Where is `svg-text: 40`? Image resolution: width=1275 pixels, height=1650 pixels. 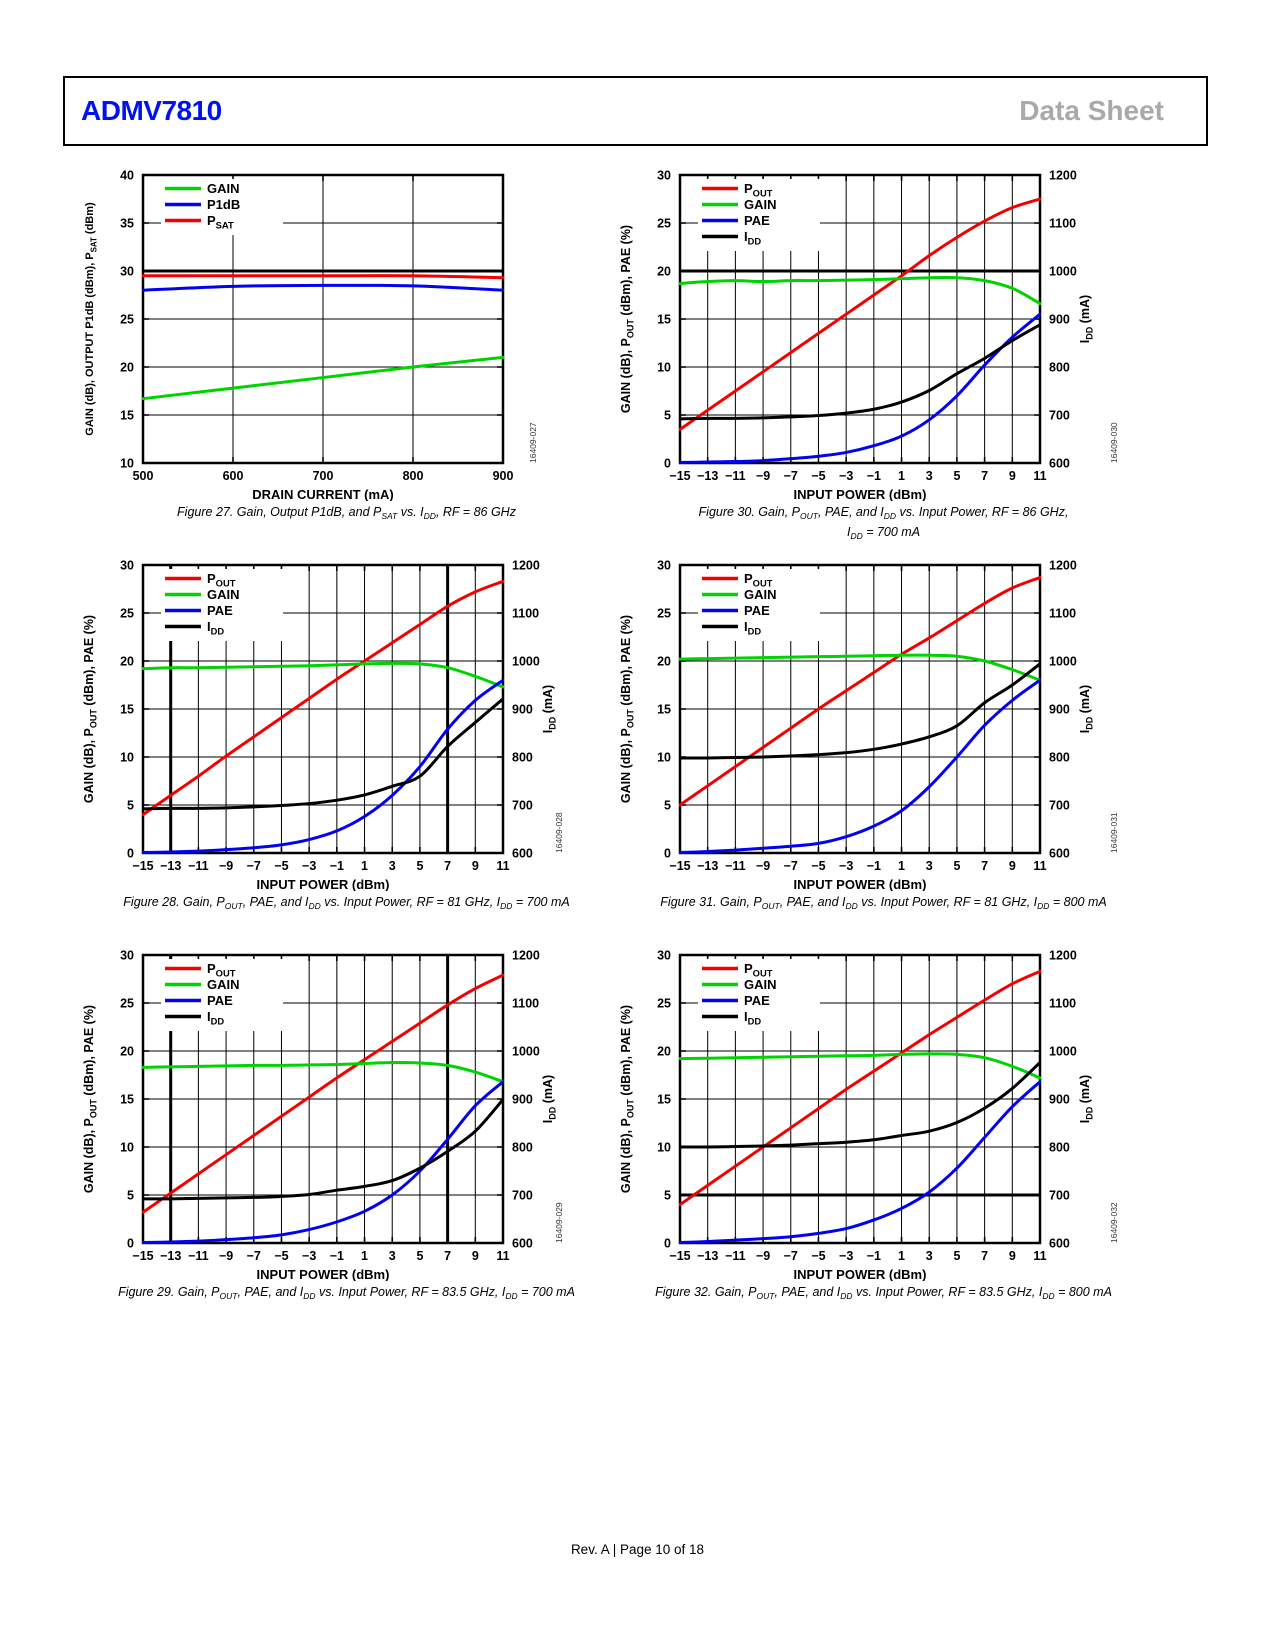 svg-text: 40 is located at coordinates (127, 176).